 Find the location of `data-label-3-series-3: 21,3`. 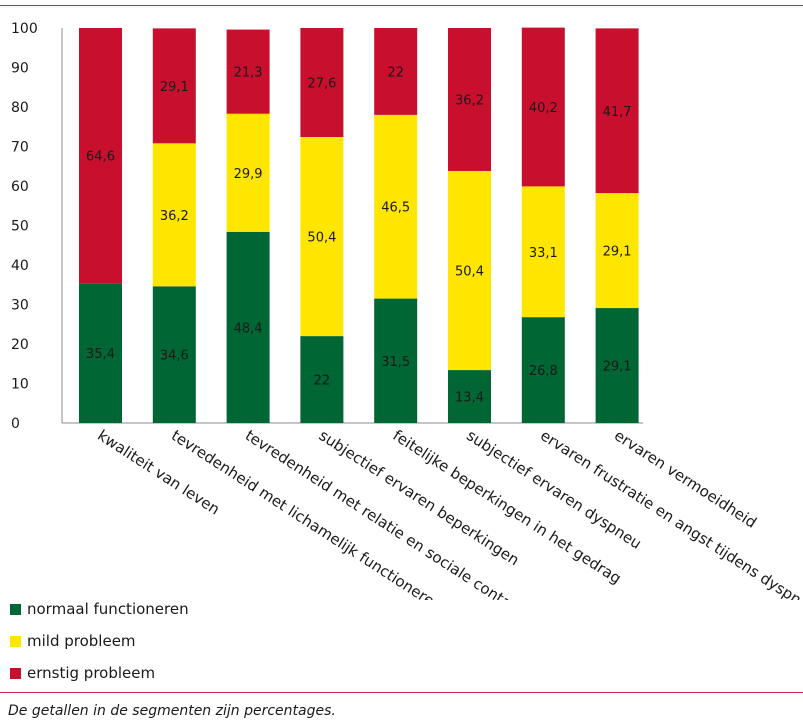

data-label-3-series-3: 21,3 is located at coordinates (248, 73).